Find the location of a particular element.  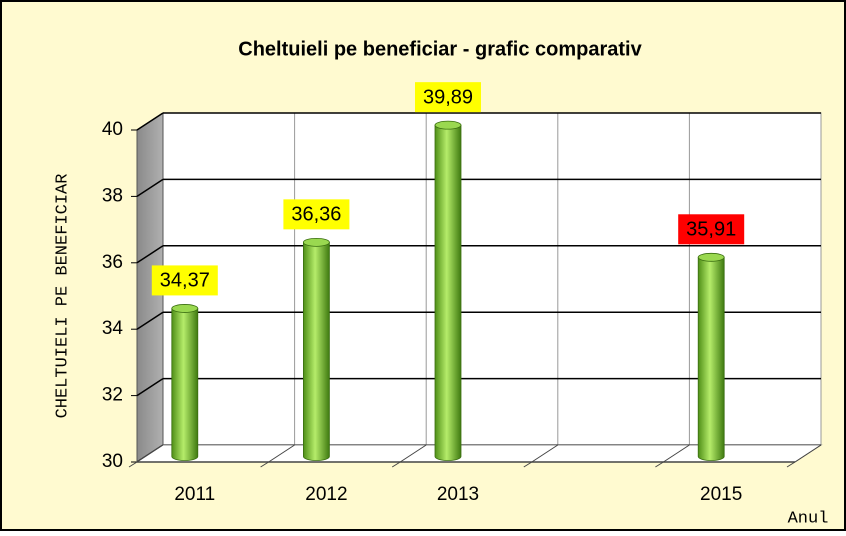

x-tick-label: 2011 is located at coordinates (194, 494).